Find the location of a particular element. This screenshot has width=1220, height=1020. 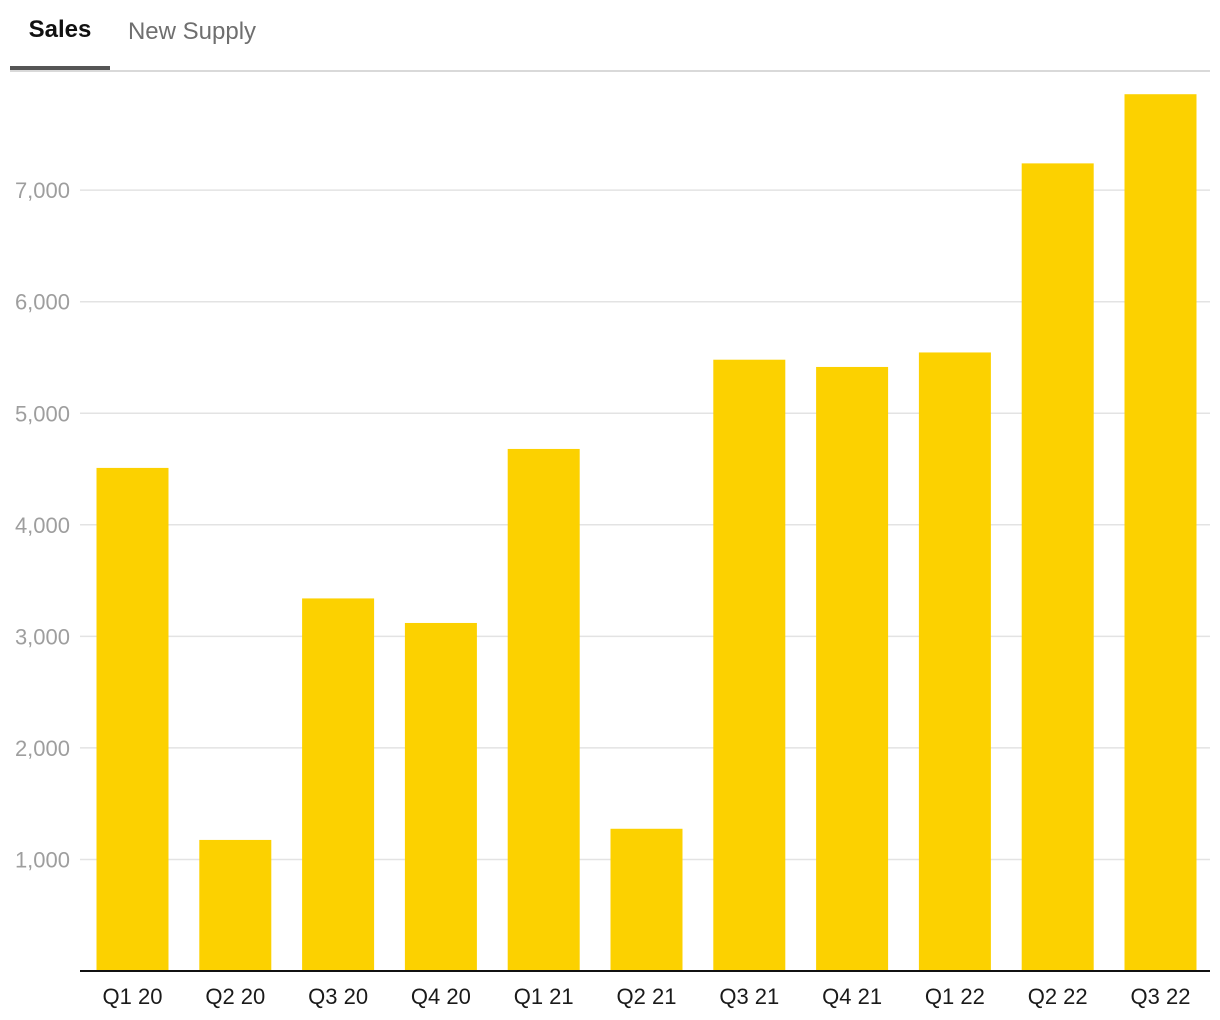

x-tick-label: Q2 22 is located at coordinates (1058, 996).